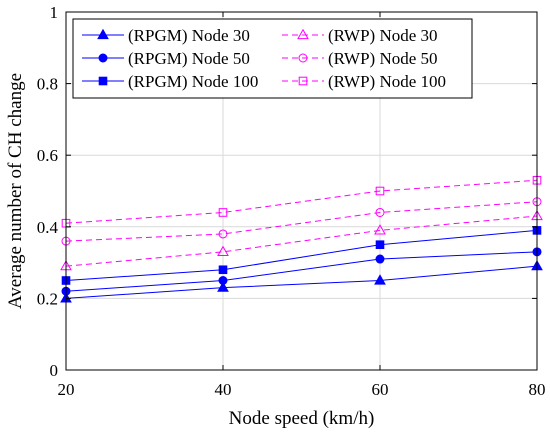 The image size is (550, 435). I want to click on legend-label: (RPGM) Node 30, so click(189, 35).